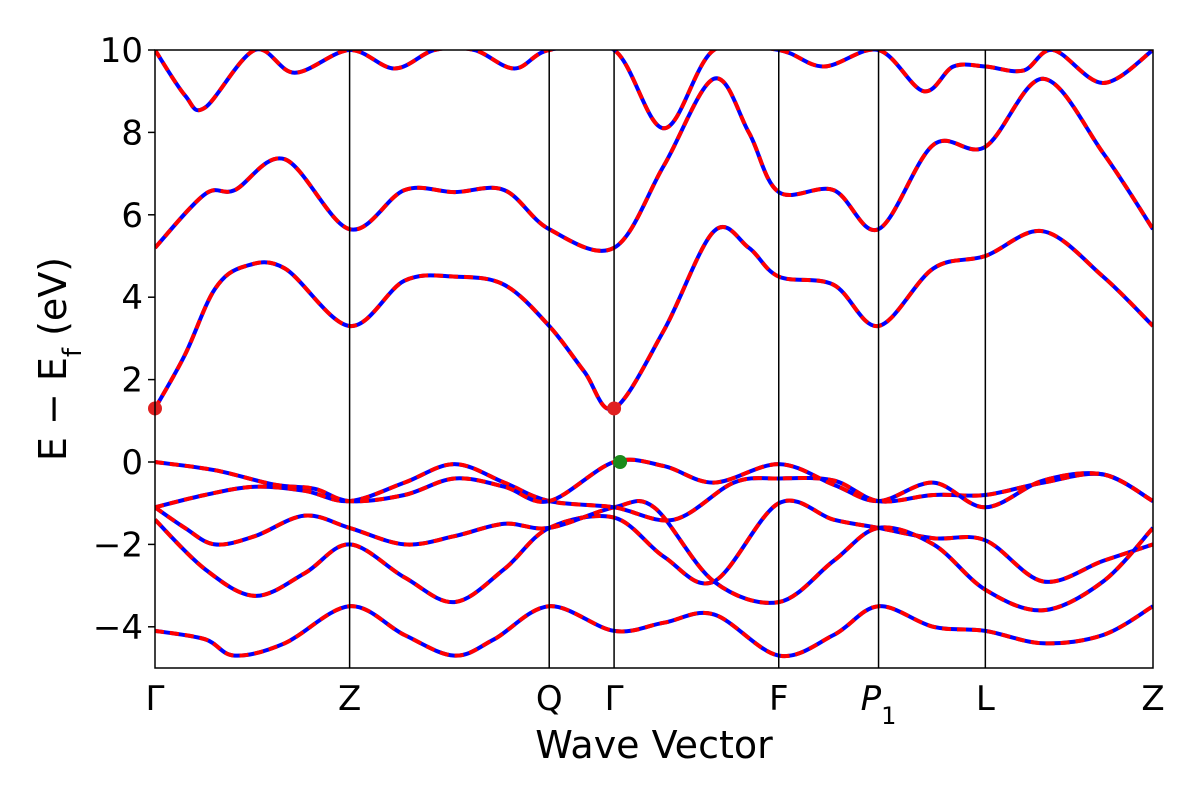 This screenshot has width=1200, height=800. I want to click on y-axis-label: E − Ef (eV), so click(59, 359).